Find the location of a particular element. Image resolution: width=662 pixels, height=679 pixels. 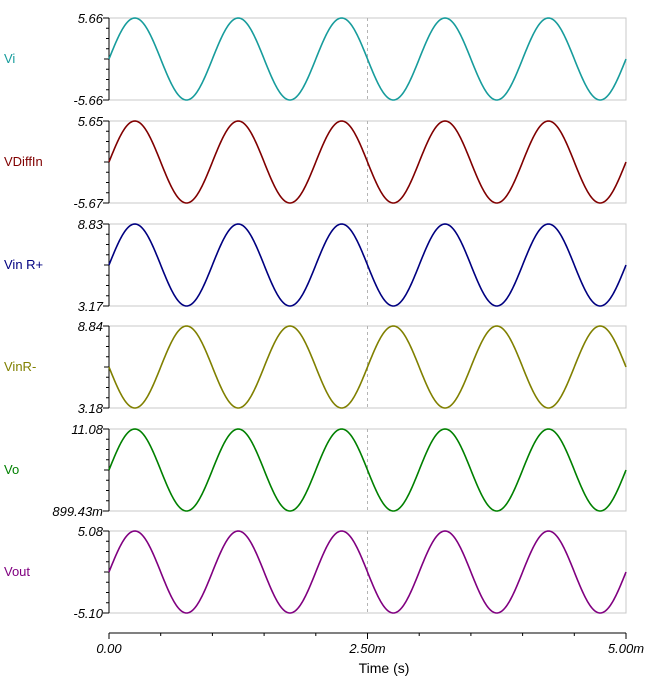

series-label: Vi is located at coordinates (9, 58).